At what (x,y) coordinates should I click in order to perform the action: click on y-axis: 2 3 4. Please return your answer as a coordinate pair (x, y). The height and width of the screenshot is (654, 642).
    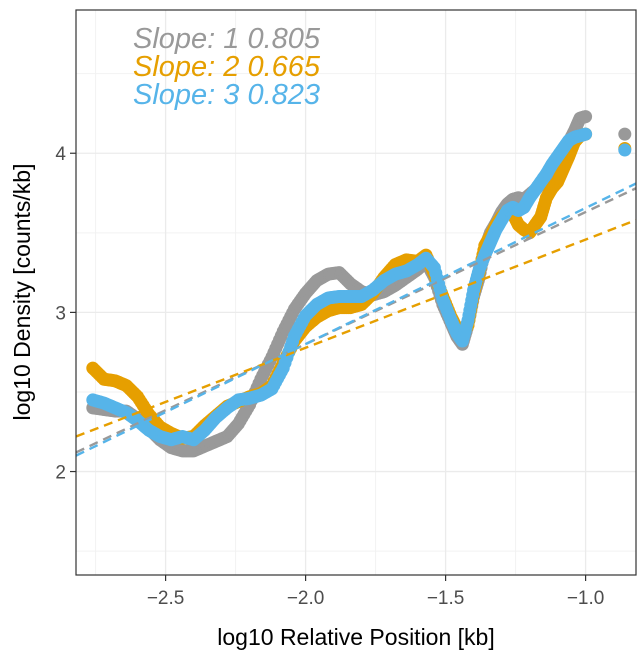
    Looking at the image, I should click on (65, 314).